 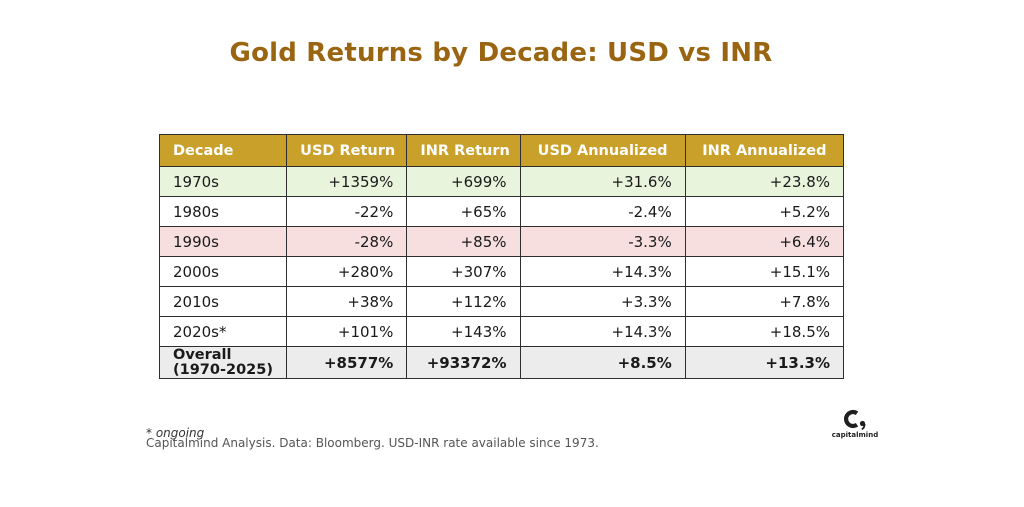 I want to click on usd-annualized-cell: +3.3%, so click(x=602, y=301).